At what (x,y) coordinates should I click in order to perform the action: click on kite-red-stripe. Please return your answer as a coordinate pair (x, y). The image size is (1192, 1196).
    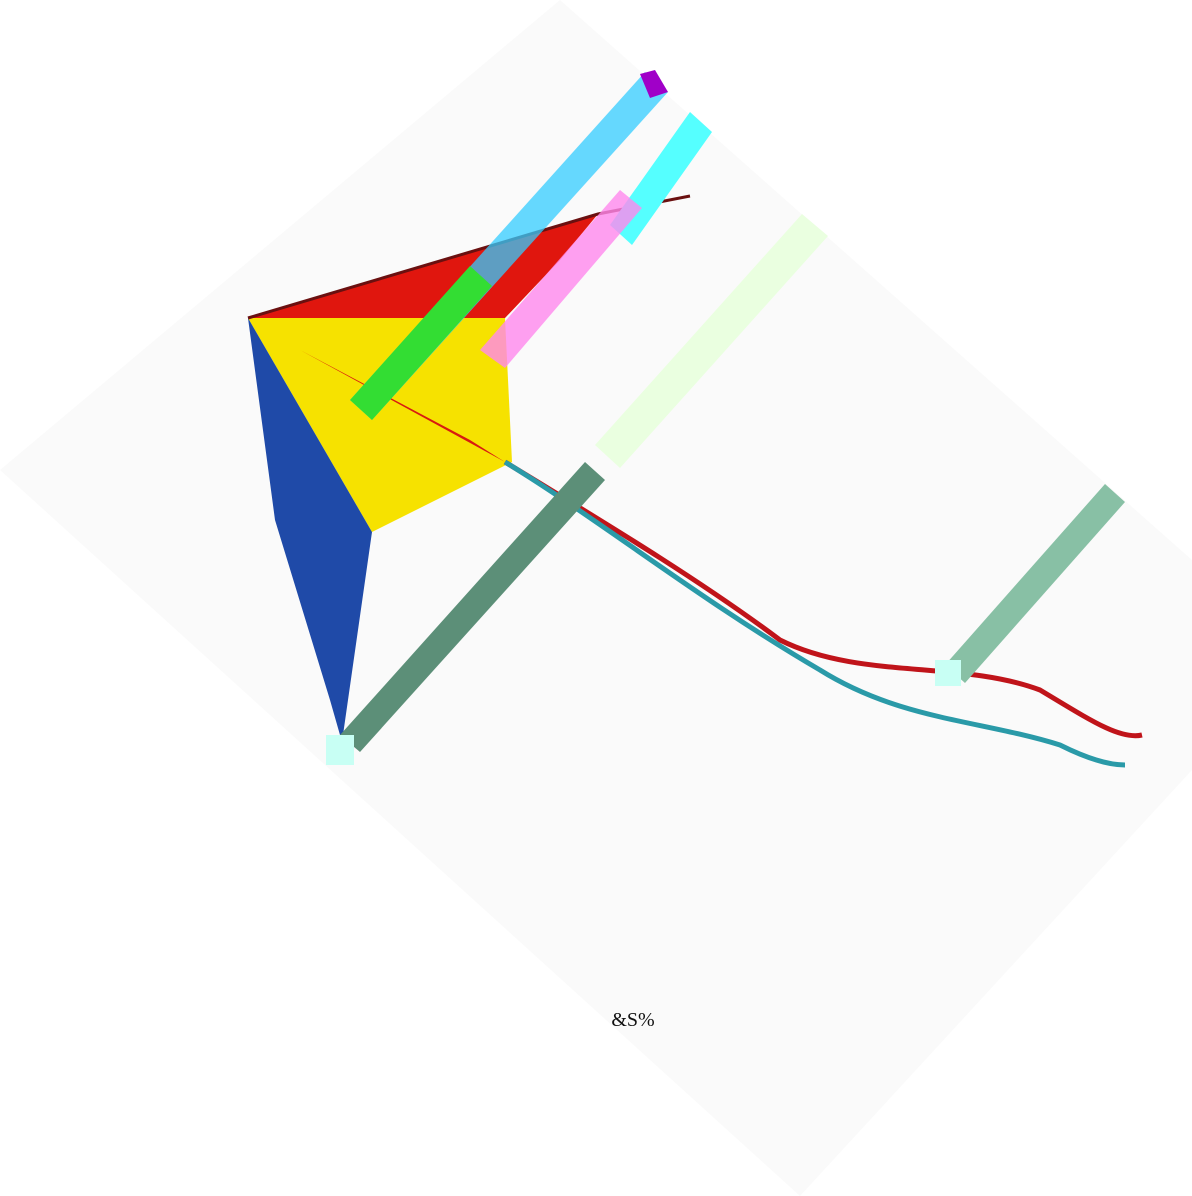
    Looking at the image, I should click on (402, 406).